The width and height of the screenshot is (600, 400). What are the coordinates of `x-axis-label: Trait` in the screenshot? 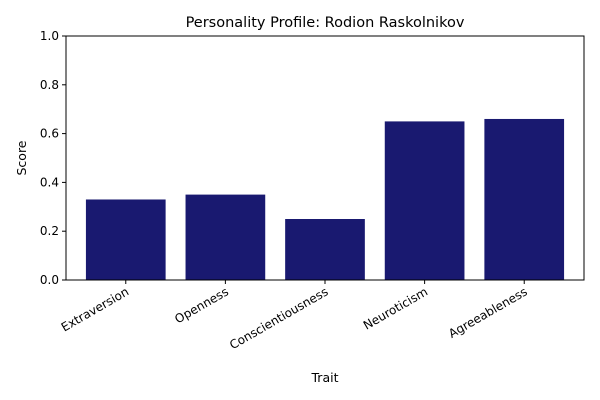 It's located at (325, 377).